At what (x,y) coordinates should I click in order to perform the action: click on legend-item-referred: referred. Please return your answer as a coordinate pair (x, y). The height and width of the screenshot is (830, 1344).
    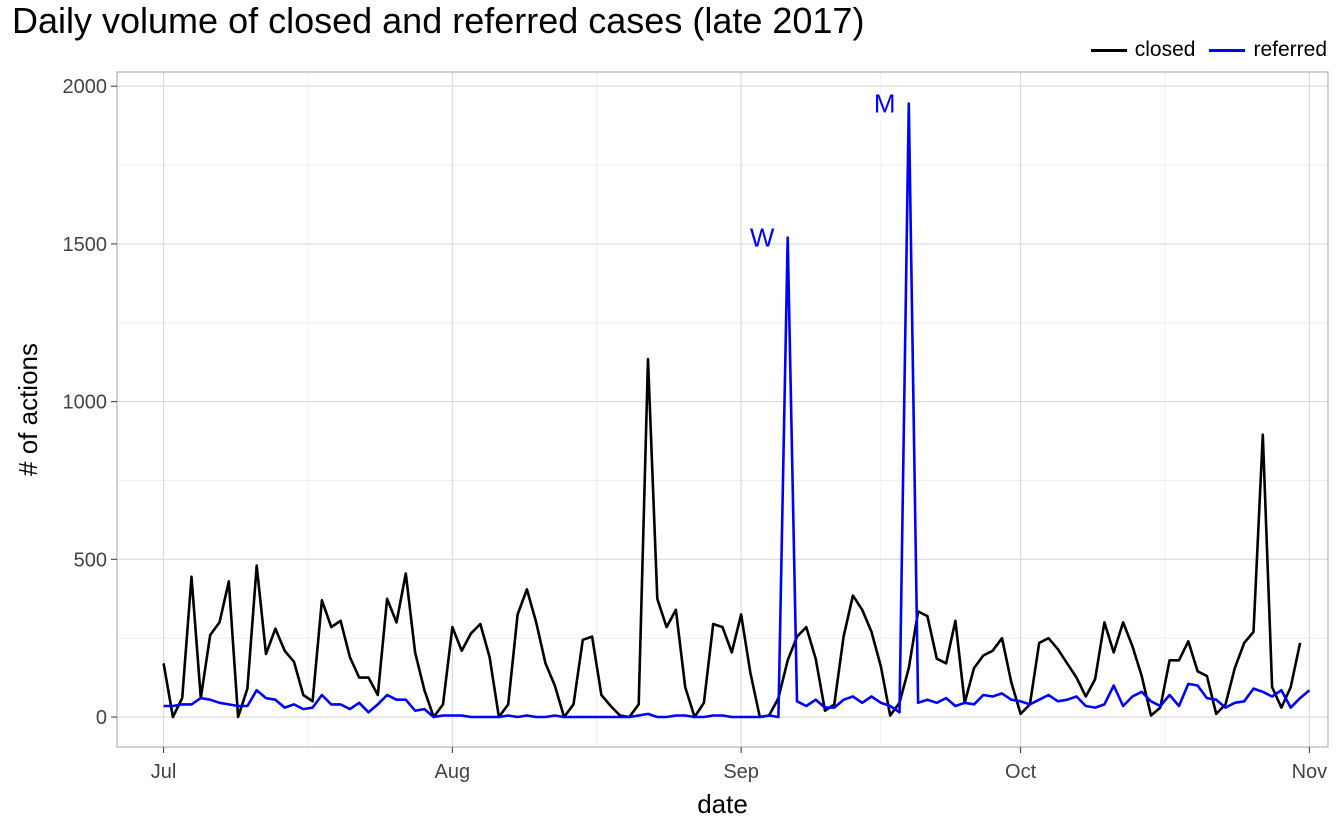
    Looking at the image, I should click on (1268, 50).